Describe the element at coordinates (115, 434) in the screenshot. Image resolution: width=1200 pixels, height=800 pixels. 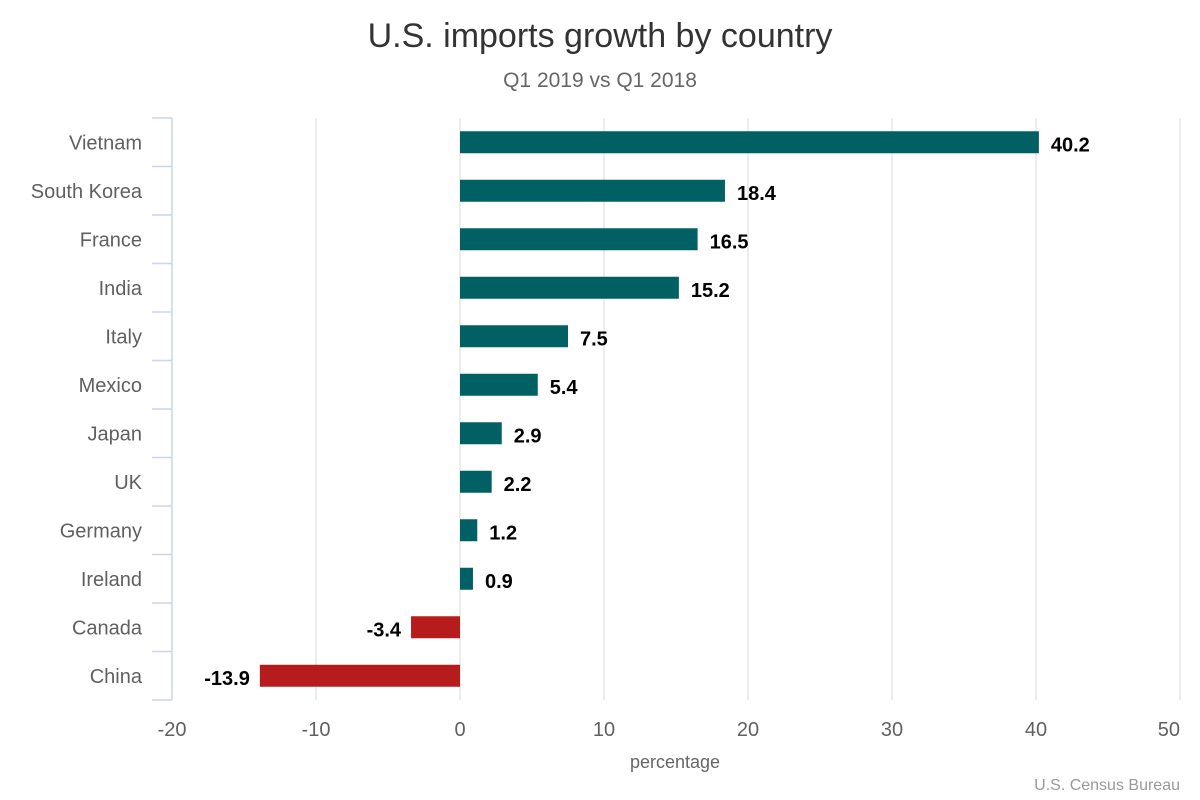
I see `category-label: Japan` at that location.